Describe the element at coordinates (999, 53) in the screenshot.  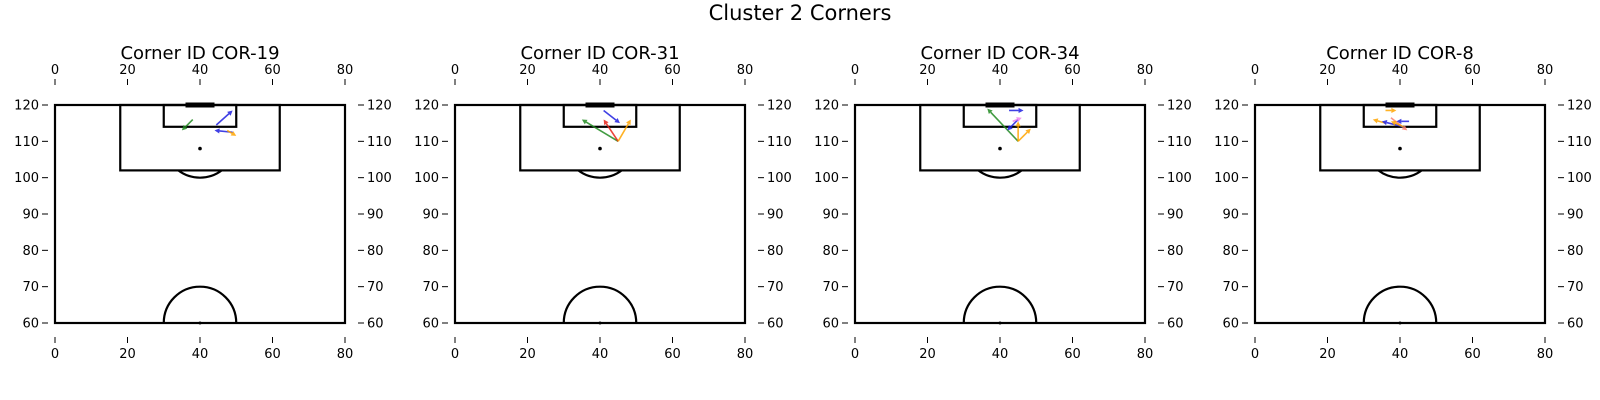
I see `panel-title: Corner ID COR-34` at that location.